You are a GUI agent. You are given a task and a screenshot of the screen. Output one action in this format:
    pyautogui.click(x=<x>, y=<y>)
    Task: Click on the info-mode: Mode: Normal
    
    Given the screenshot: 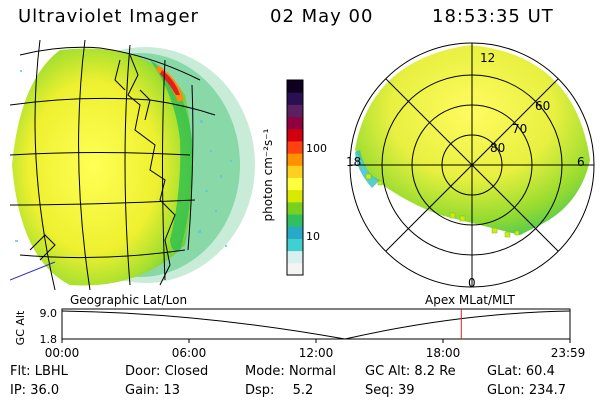 What is the action you would take?
    pyautogui.click(x=290, y=371)
    